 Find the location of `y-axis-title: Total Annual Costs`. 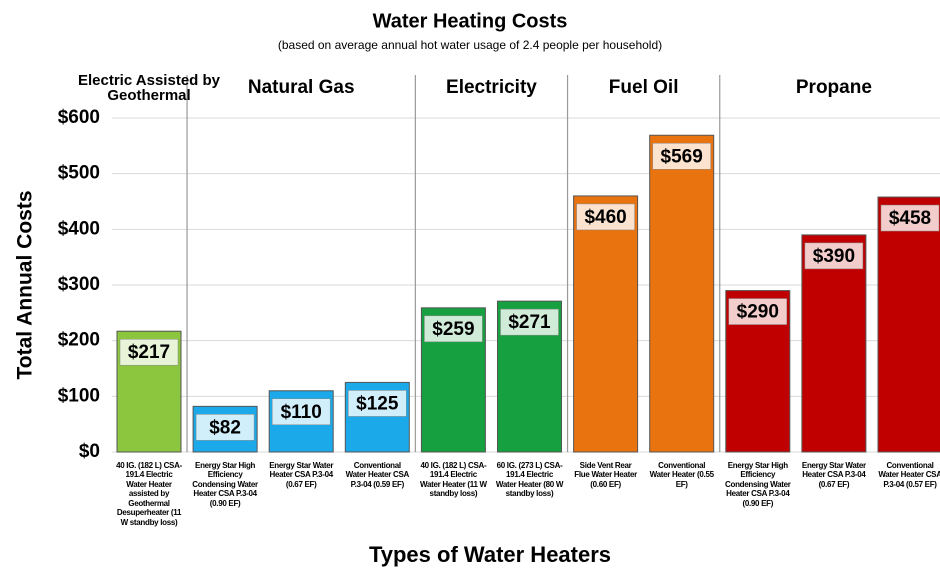

y-axis-title: Total Annual Costs is located at coordinates (25, 285).